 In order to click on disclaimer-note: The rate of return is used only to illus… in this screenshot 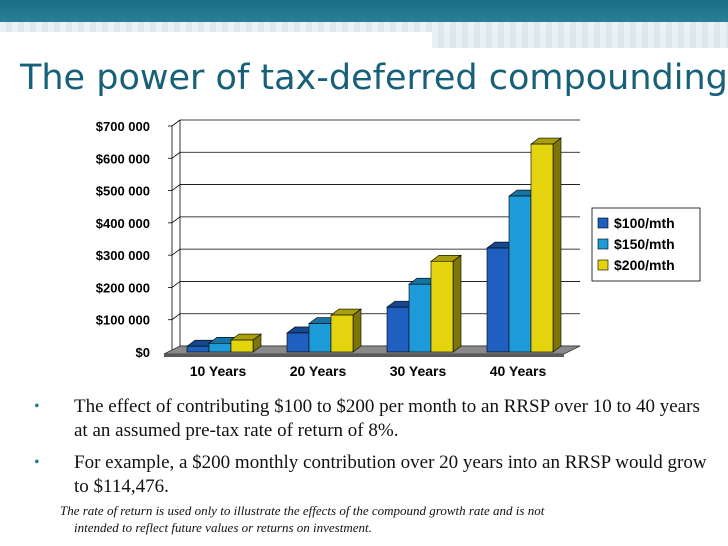, I will do `click(370, 519)`.